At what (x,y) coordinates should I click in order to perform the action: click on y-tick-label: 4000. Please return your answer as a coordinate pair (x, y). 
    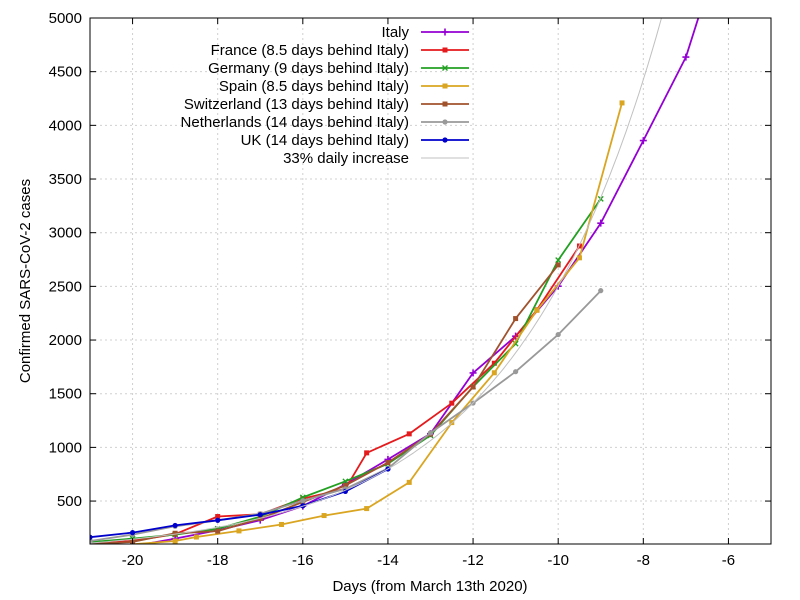
    Looking at the image, I should click on (65, 125).